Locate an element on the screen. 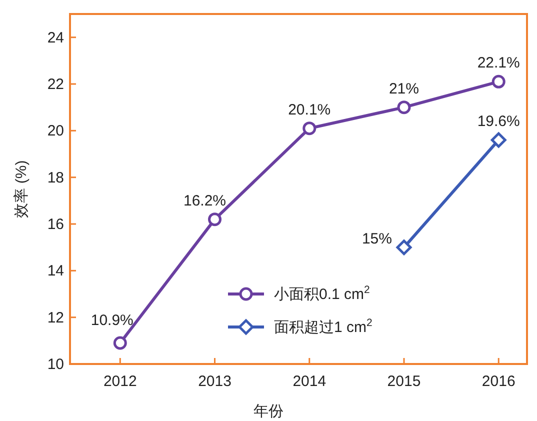 The width and height of the screenshot is (537, 421). y-tick-label: 10 is located at coordinates (55, 364).